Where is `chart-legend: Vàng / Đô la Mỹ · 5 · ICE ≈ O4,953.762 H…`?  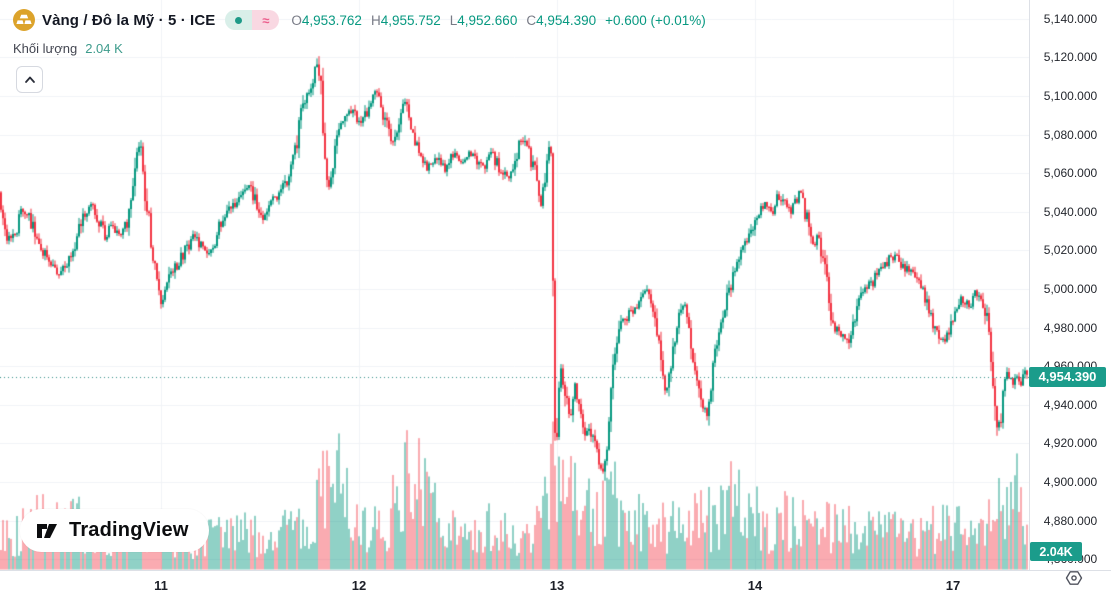
chart-legend: Vàng / Đô la Mỹ · 5 · ICE ≈ O4,953.762 H… is located at coordinates (359, 33).